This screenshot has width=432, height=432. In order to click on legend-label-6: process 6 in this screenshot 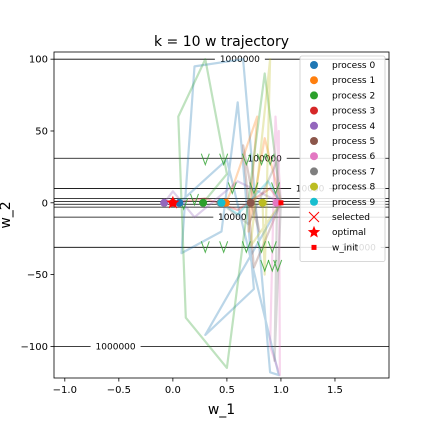, I will do `click(353, 157)`.